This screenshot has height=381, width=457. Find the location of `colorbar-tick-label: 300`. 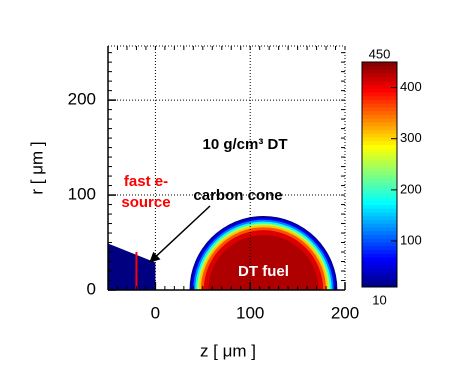

colorbar-tick-label: 300 is located at coordinates (411, 137).